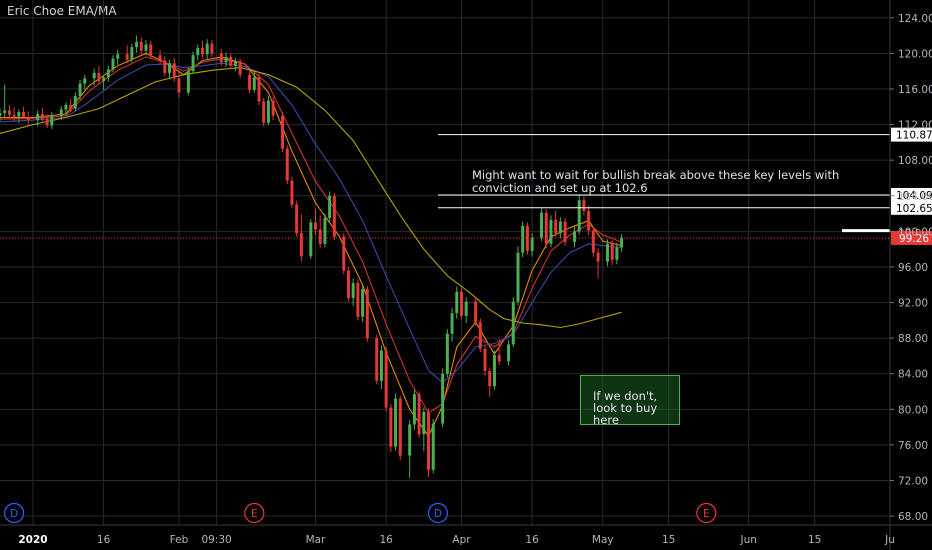  Describe the element at coordinates (913, 339) in the screenshot. I see `price-tick-label: 88.00` at that location.